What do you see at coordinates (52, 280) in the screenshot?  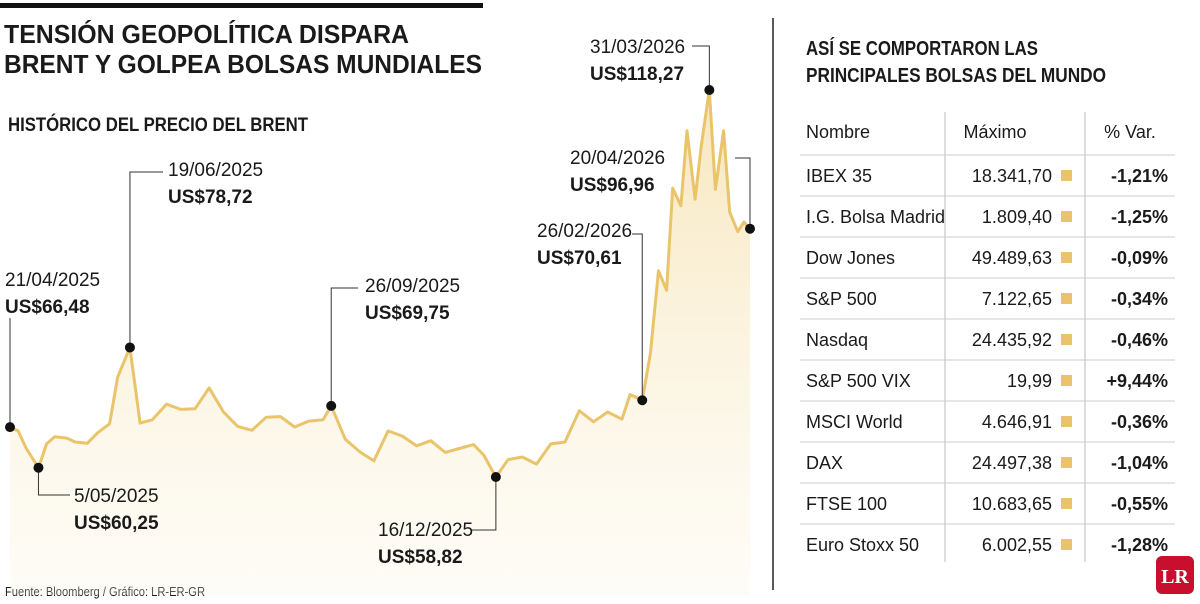 I see `annotation-date: 21/04/2025` at bounding box center [52, 280].